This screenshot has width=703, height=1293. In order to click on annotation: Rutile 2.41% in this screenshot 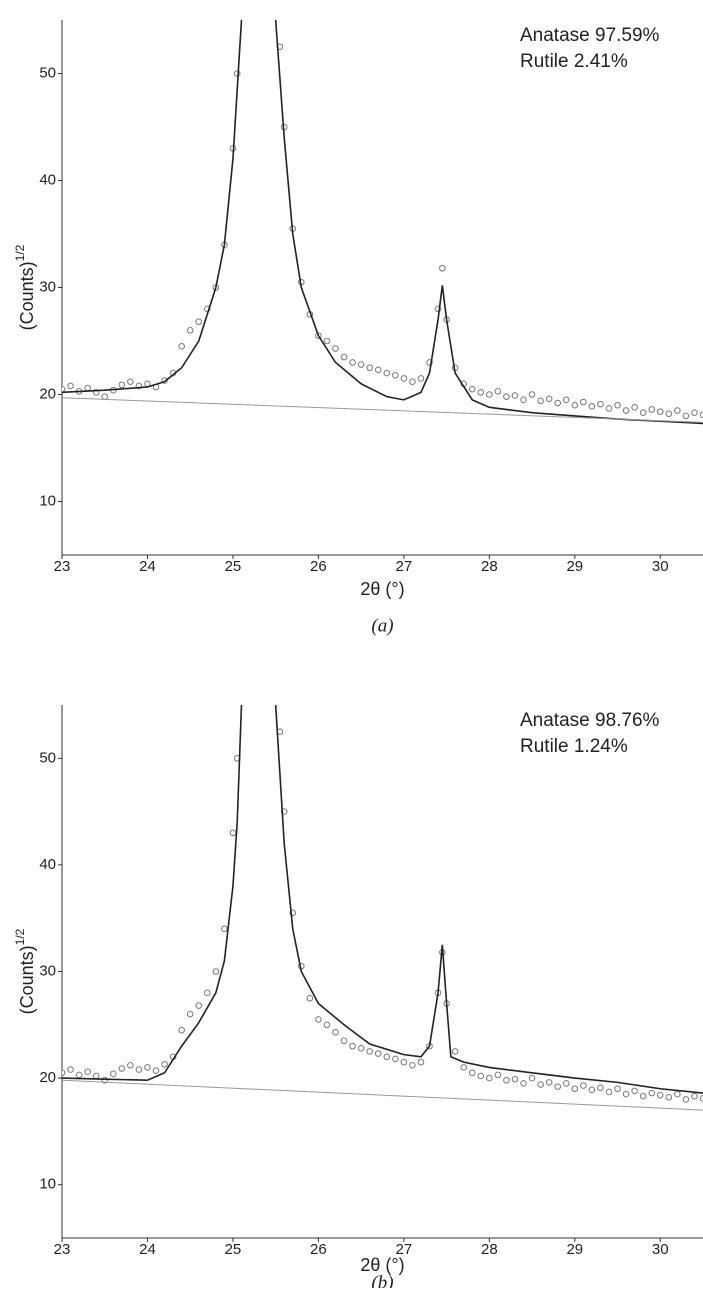, I will do `click(574, 61)`.